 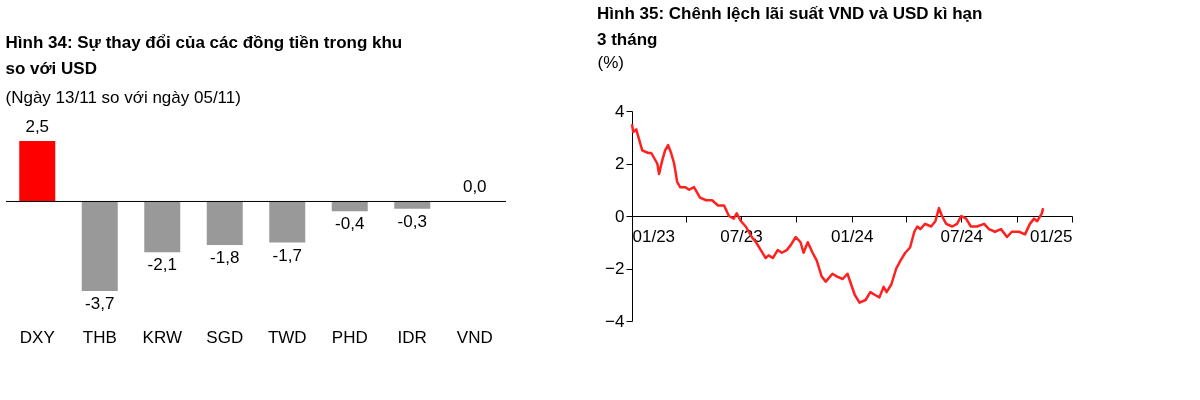 I want to click on x-tick-label: IDR, so click(x=412, y=337).